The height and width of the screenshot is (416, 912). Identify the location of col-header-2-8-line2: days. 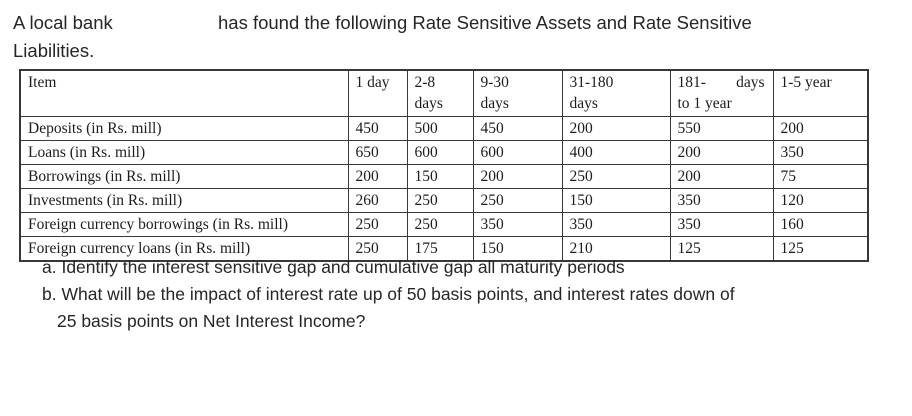
(428, 103).